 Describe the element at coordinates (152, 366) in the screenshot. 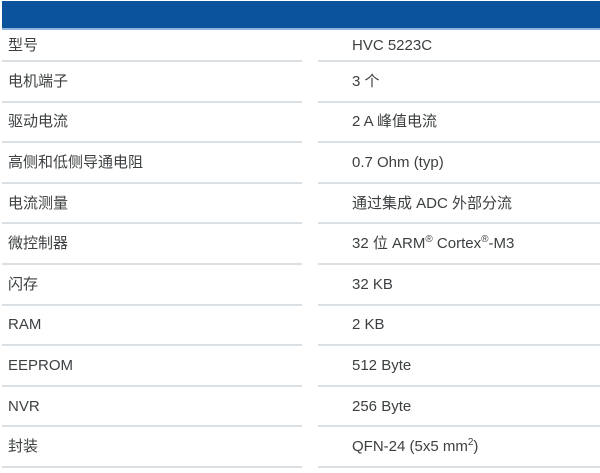

I see `spec-label-eeprom: EEPROM` at that location.